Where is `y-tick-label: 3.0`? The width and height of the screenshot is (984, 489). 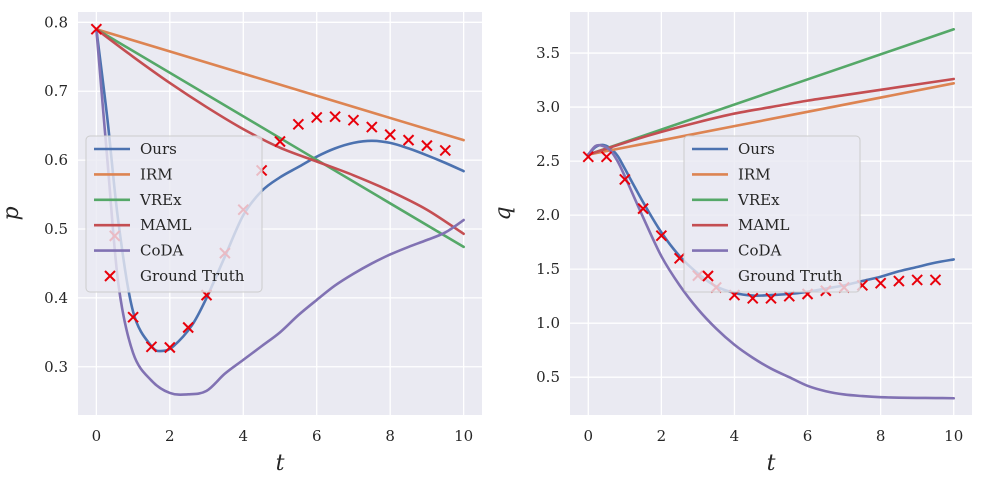
y-tick-label: 3.0 is located at coordinates (548, 107).